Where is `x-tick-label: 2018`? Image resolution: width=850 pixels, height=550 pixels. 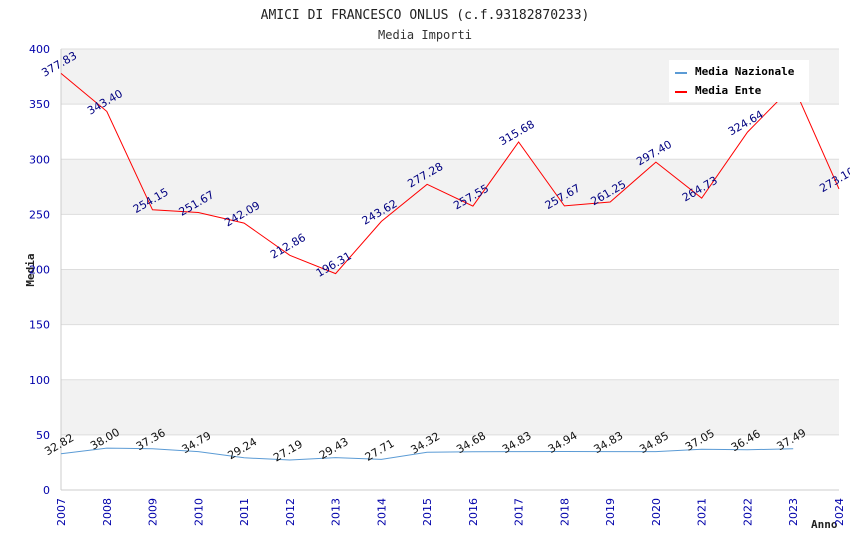 x-tick-label: 2018 is located at coordinates (564, 512).